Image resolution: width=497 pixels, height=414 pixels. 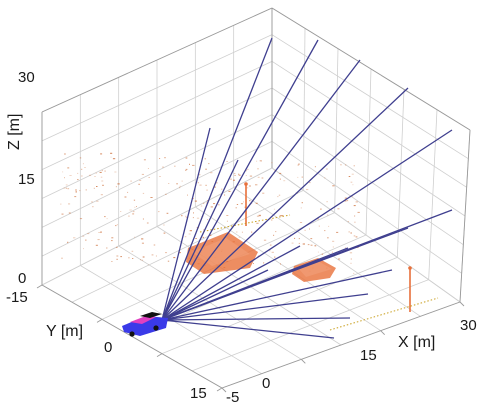 I want to click on vehicle-wheel, so click(x=132, y=334).